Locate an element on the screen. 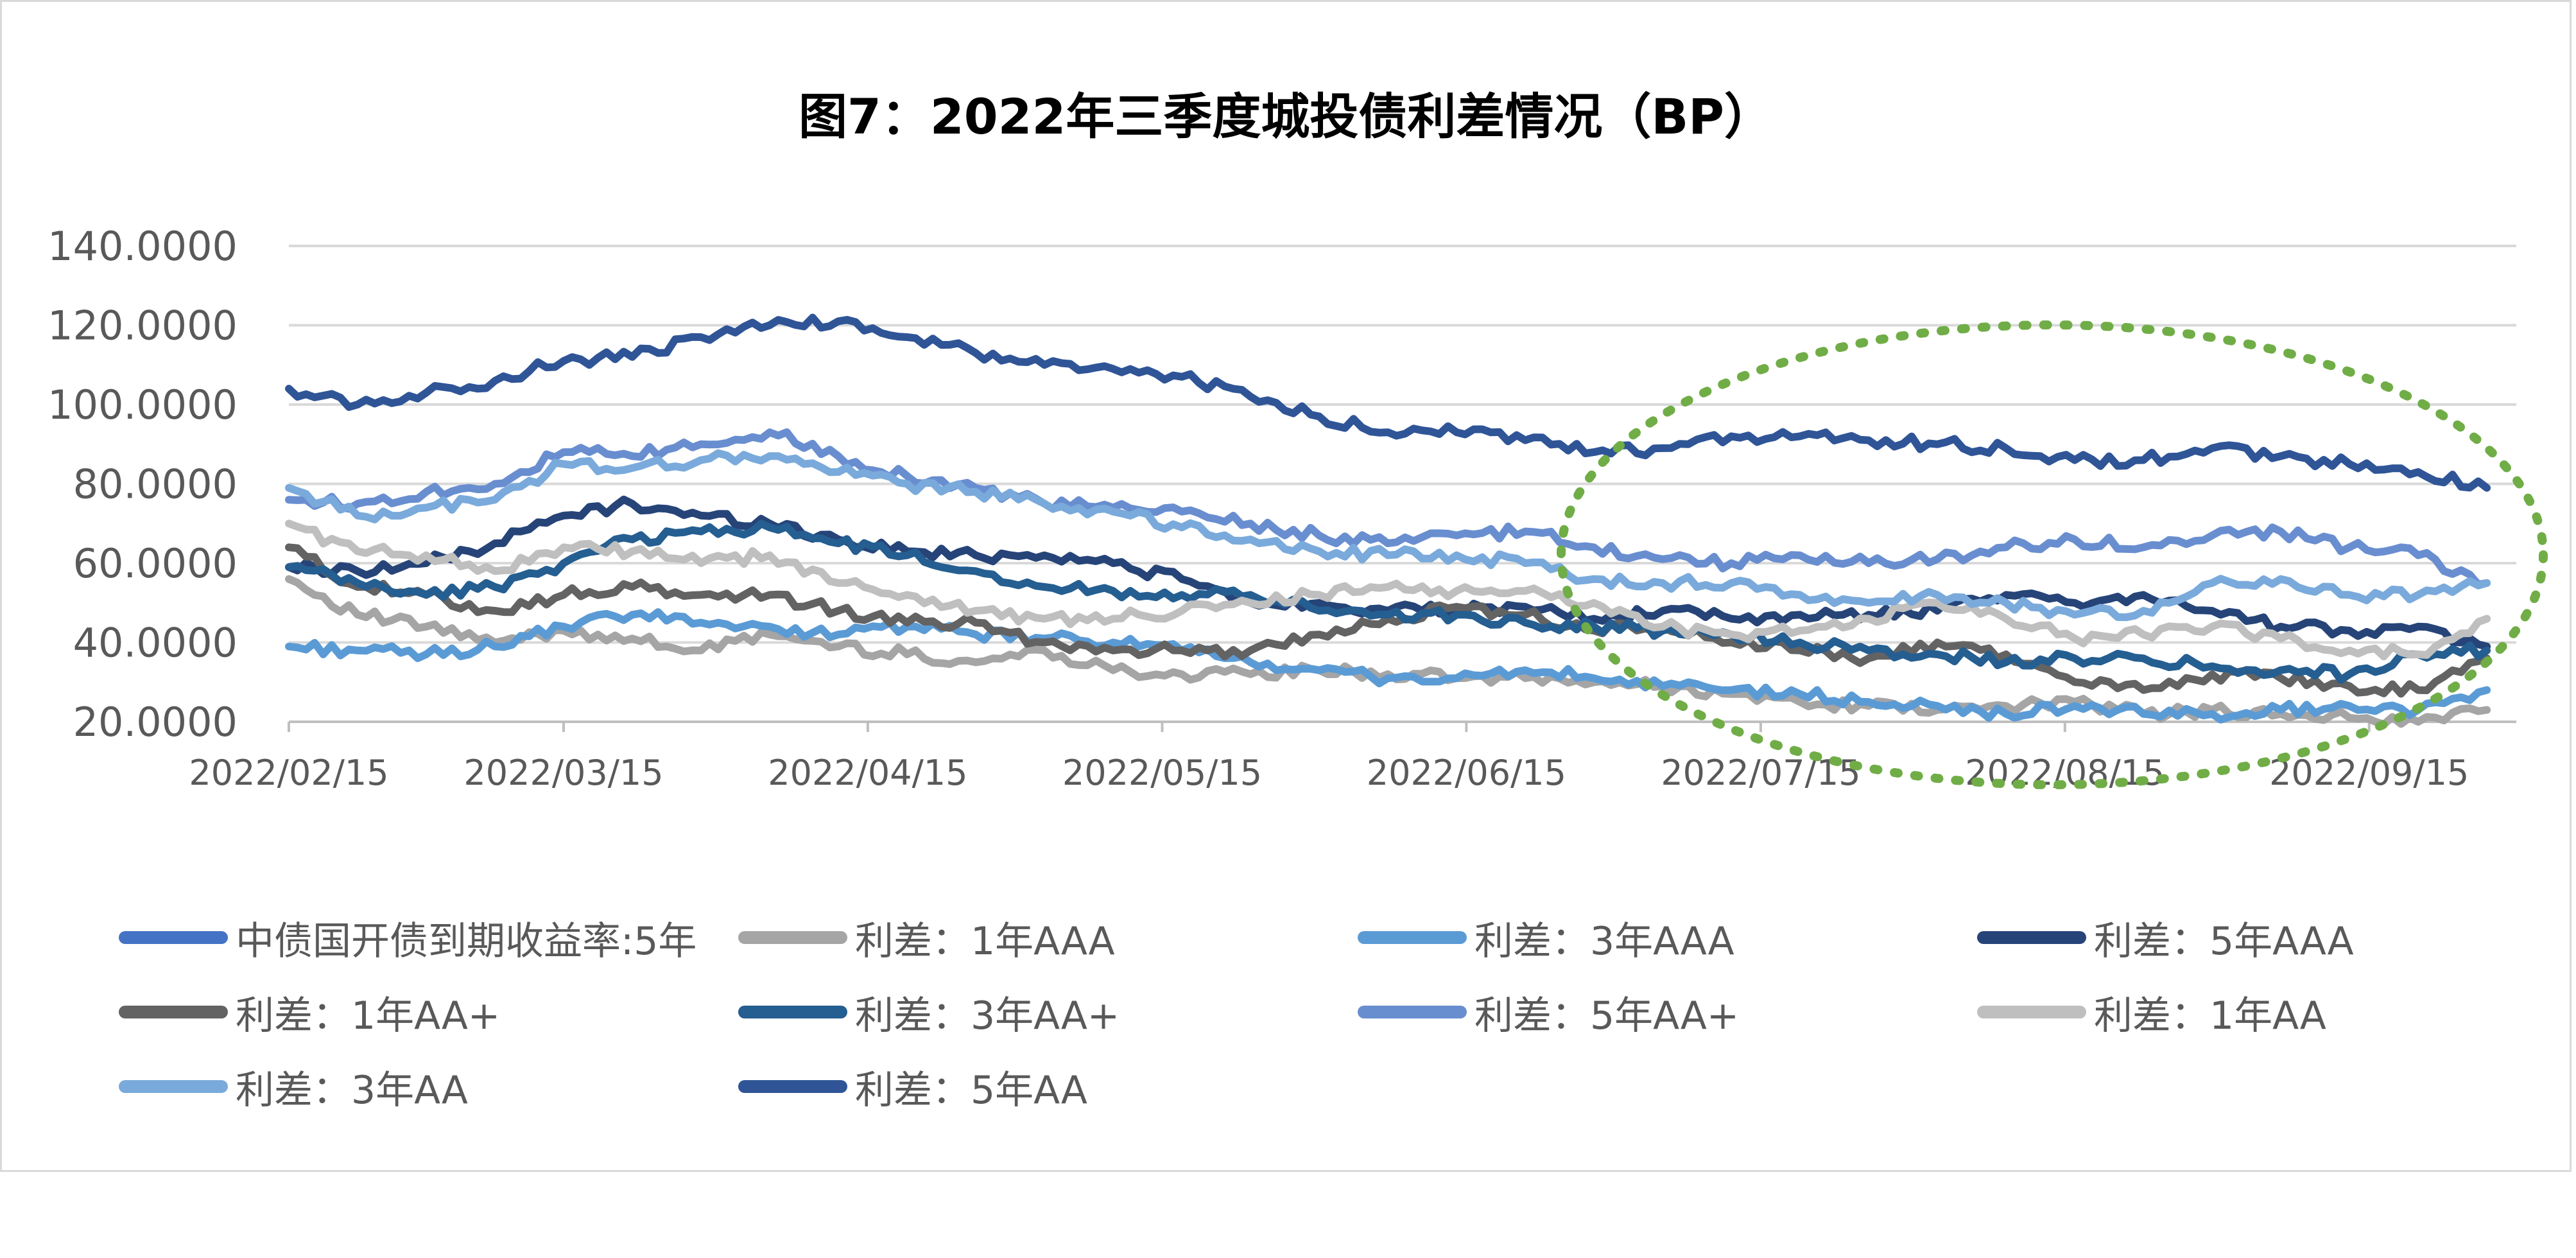 Image resolution: width=2576 pixels, height=1258 pixels. legend-label: 中债国开债到期收益率:5年 is located at coordinates (467, 941).